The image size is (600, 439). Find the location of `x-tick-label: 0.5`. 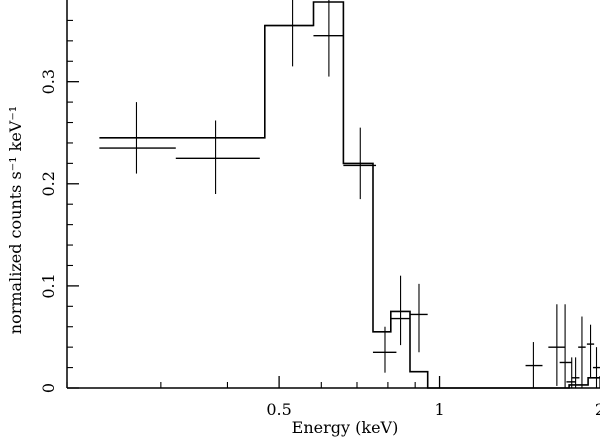

x-tick-label: 0.5 is located at coordinates (278, 409).